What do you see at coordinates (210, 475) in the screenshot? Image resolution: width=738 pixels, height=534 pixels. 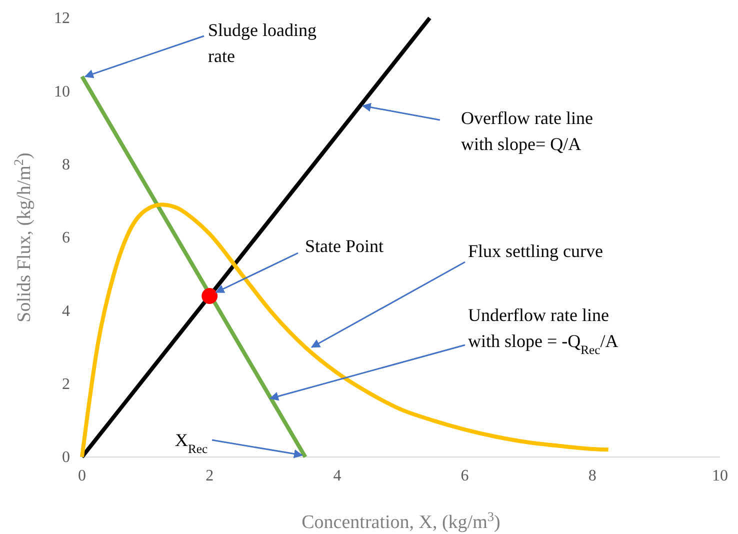 I see `x-tick-label: 2` at bounding box center [210, 475].